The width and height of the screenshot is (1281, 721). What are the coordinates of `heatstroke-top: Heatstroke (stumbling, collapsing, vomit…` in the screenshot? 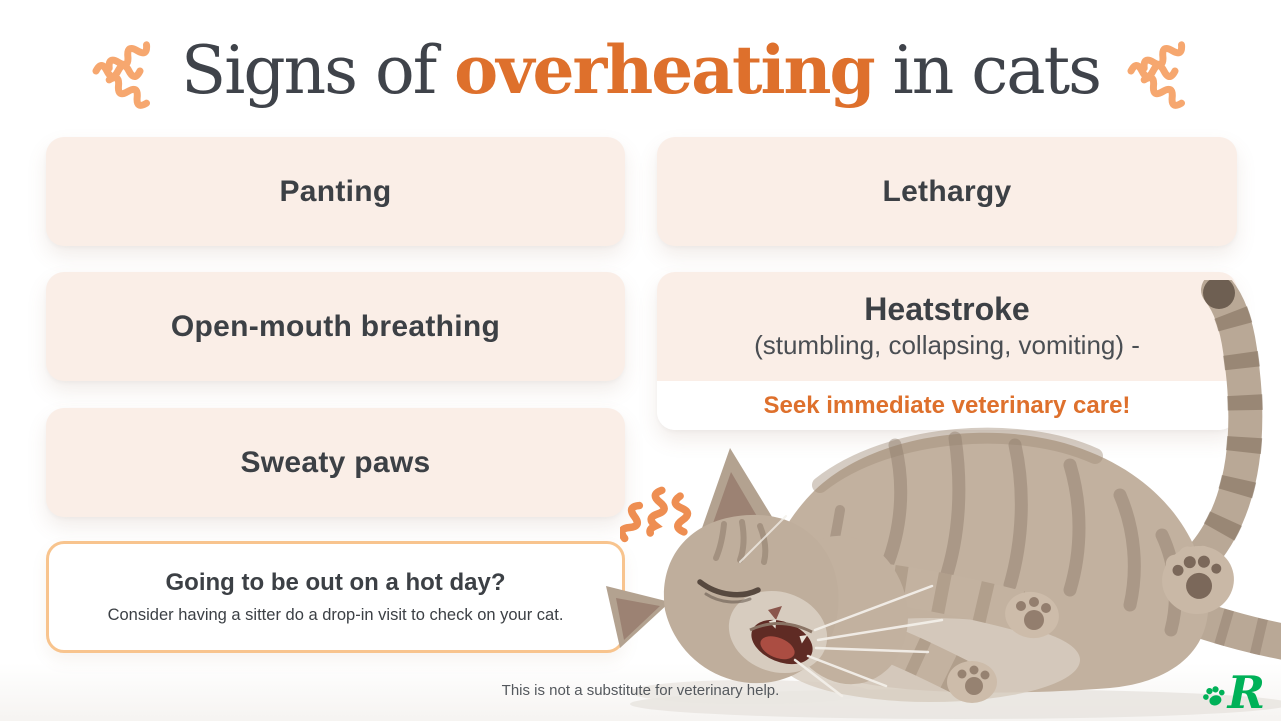 It's located at (947, 326).